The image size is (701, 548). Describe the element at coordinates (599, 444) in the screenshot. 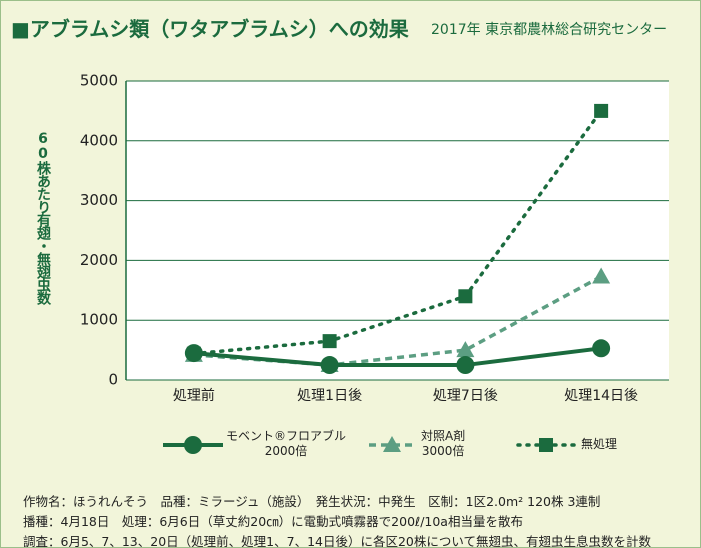

I see `legend-label: 無処理` at that location.